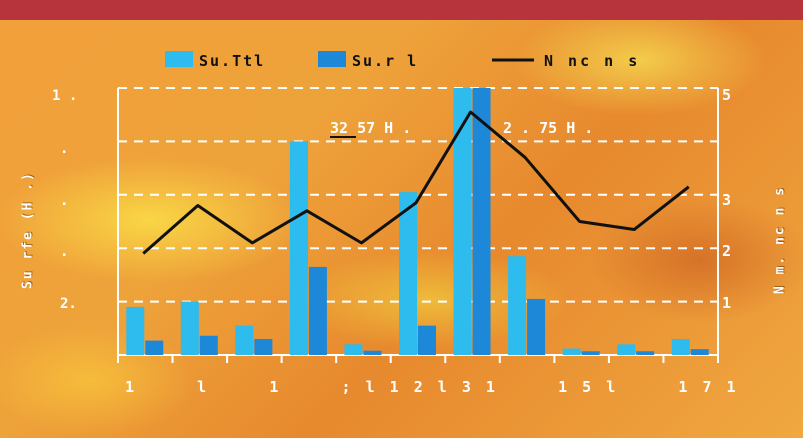 The image size is (803, 438). I want to click on legend-label: Su.r l, so click(385, 61).